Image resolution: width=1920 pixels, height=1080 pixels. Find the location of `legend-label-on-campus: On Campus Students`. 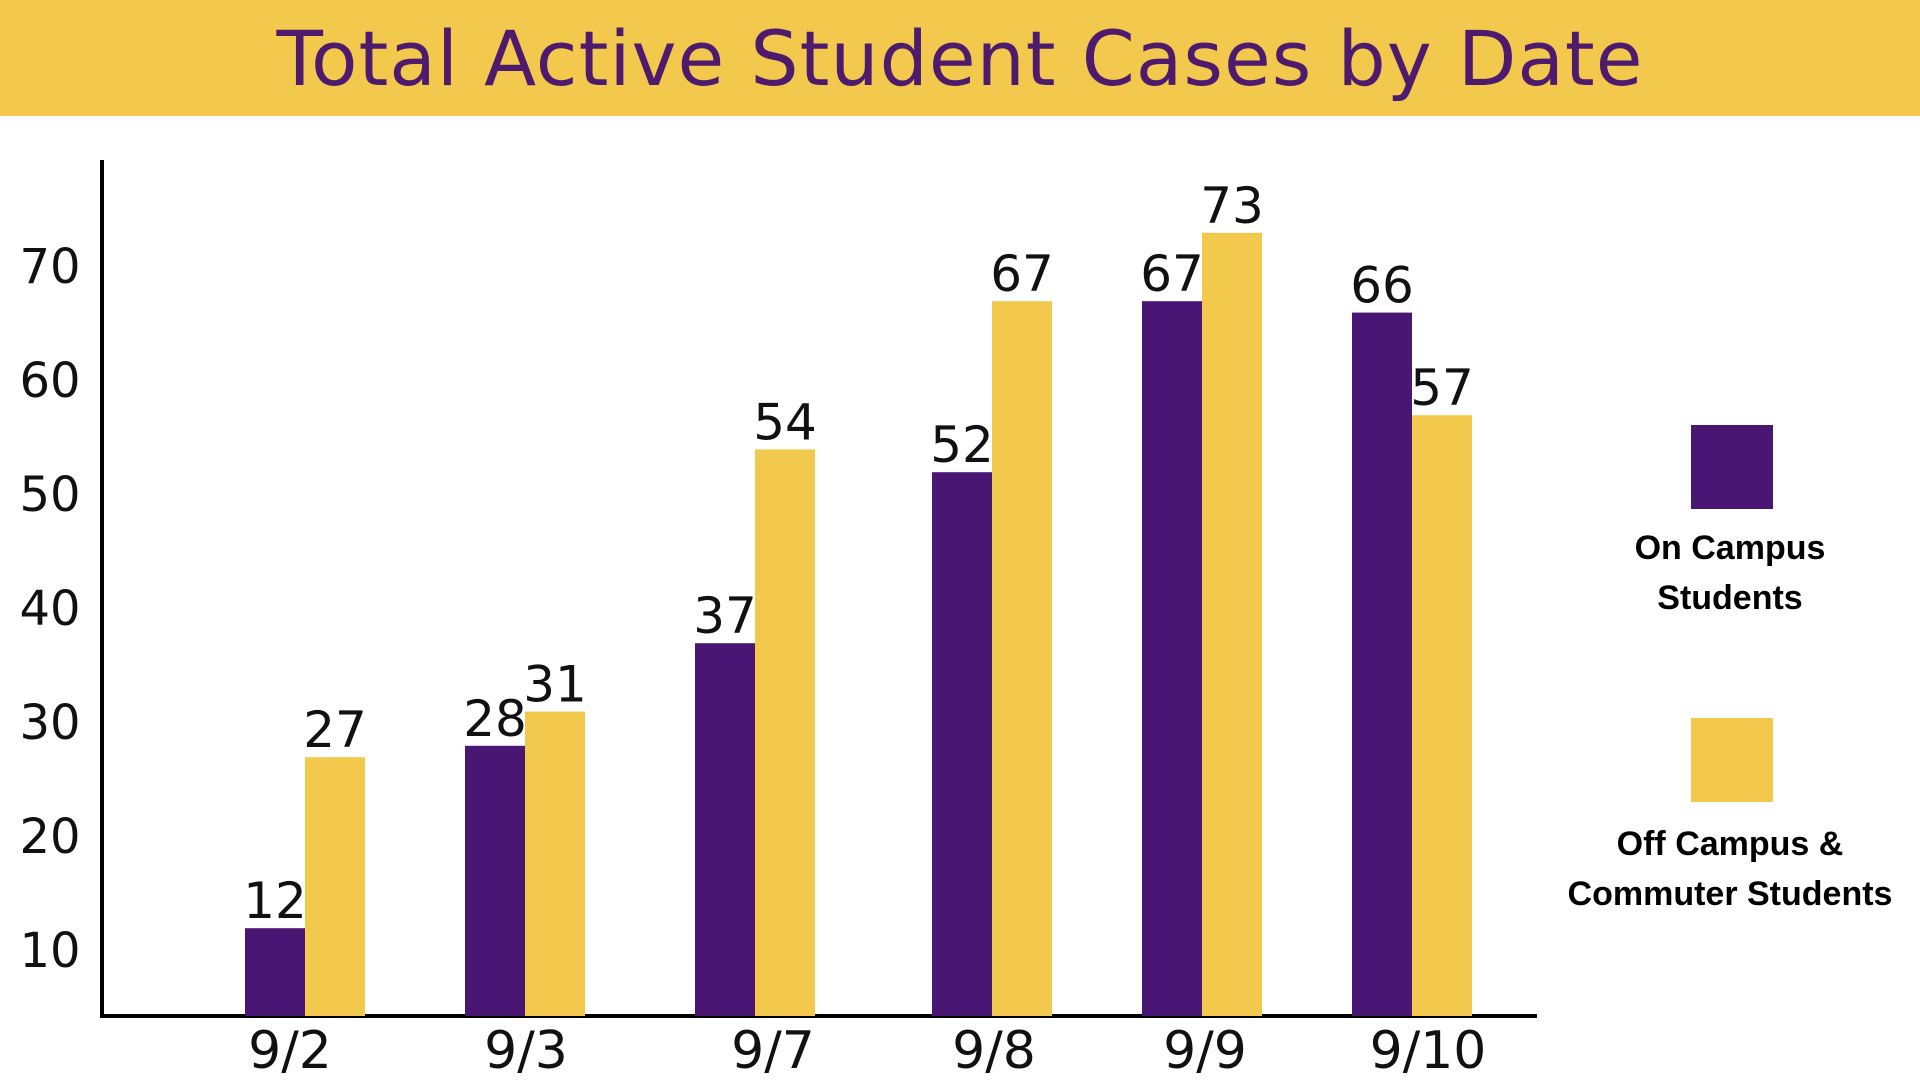

legend-label-on-campus: On Campus Students is located at coordinates (1730, 573).